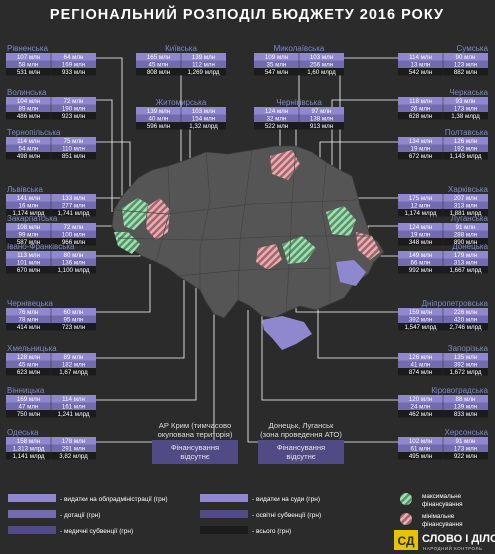  What do you see at coordinates (96, 531) in the screenshot?
I see `legend-label: - медичні субвенції (грн)` at bounding box center [96, 531].